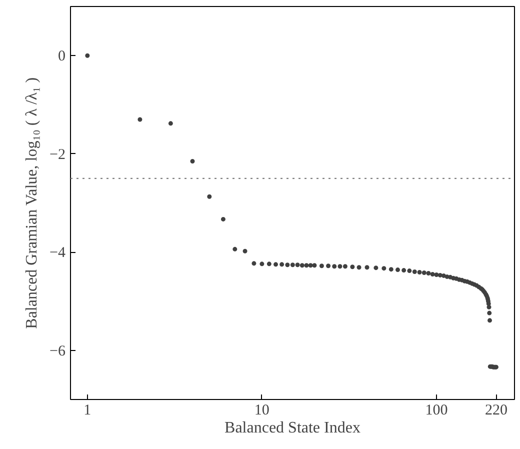 This screenshot has width=520, height=449. Describe the element at coordinates (88, 410) in the screenshot. I see `x-tick-label: 1` at that location.